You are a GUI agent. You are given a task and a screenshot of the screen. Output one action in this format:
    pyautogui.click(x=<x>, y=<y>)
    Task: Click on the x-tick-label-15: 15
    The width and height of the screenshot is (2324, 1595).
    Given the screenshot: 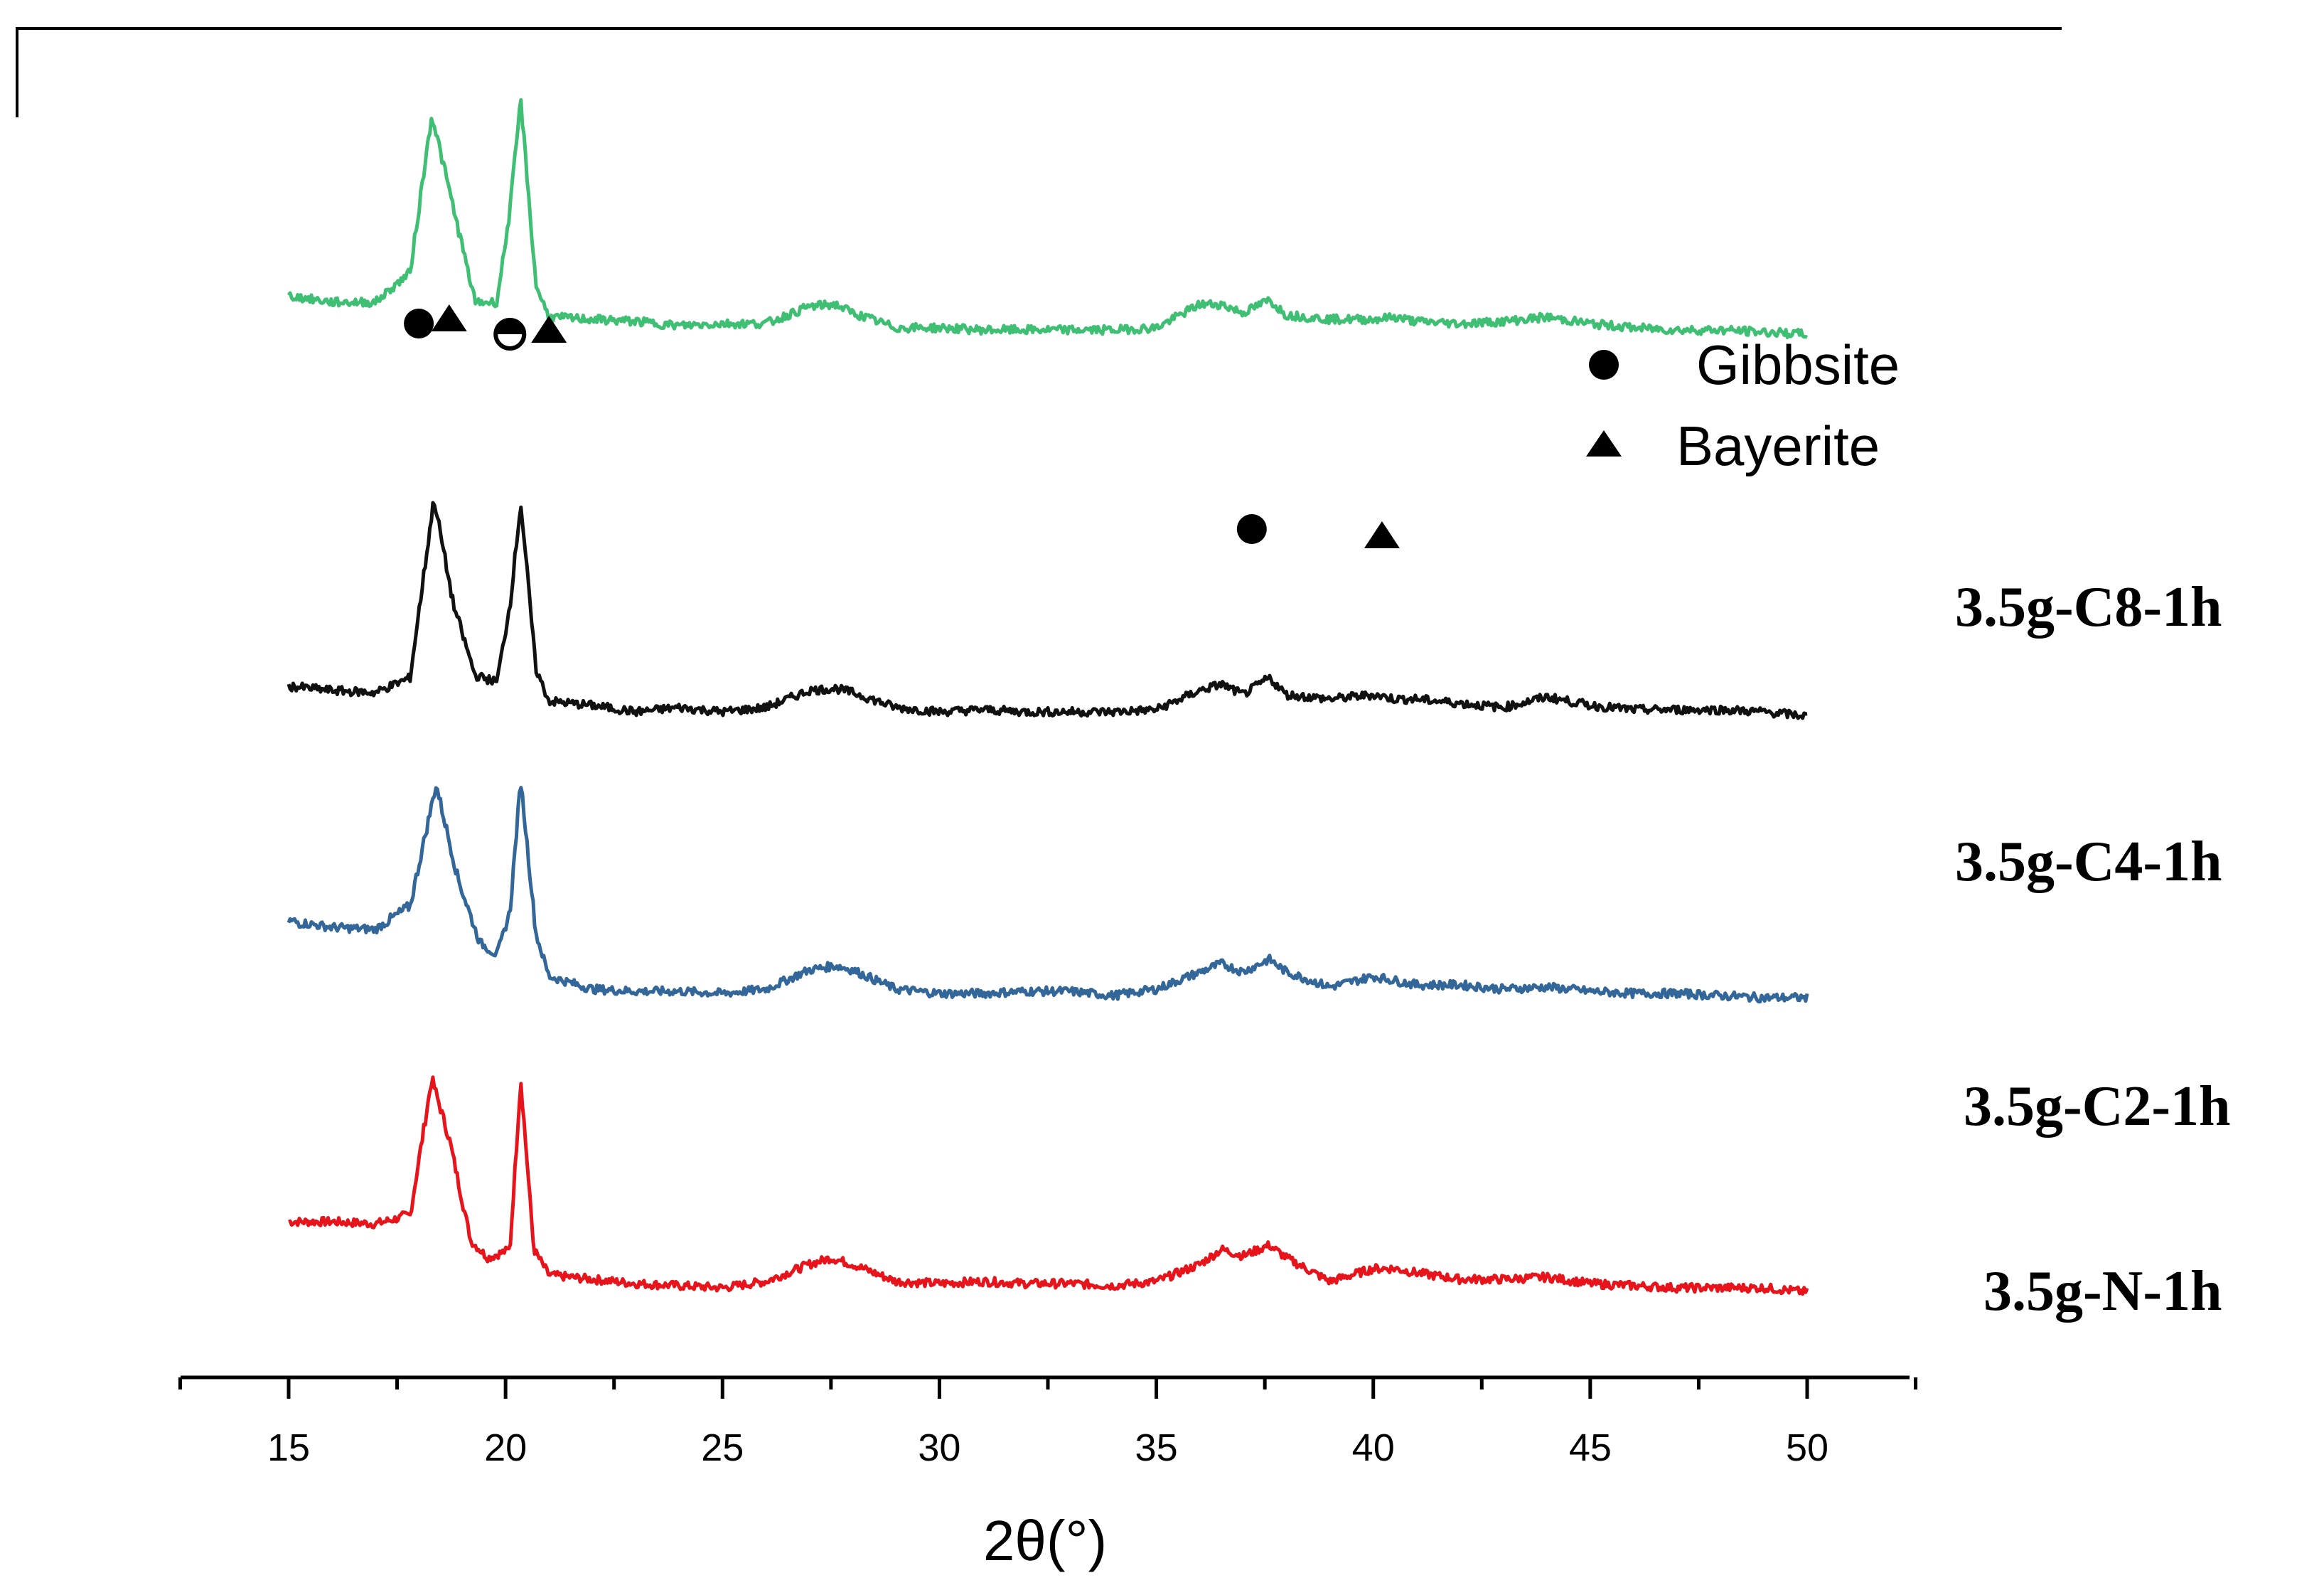 What is the action you would take?
    pyautogui.click(x=288, y=1447)
    